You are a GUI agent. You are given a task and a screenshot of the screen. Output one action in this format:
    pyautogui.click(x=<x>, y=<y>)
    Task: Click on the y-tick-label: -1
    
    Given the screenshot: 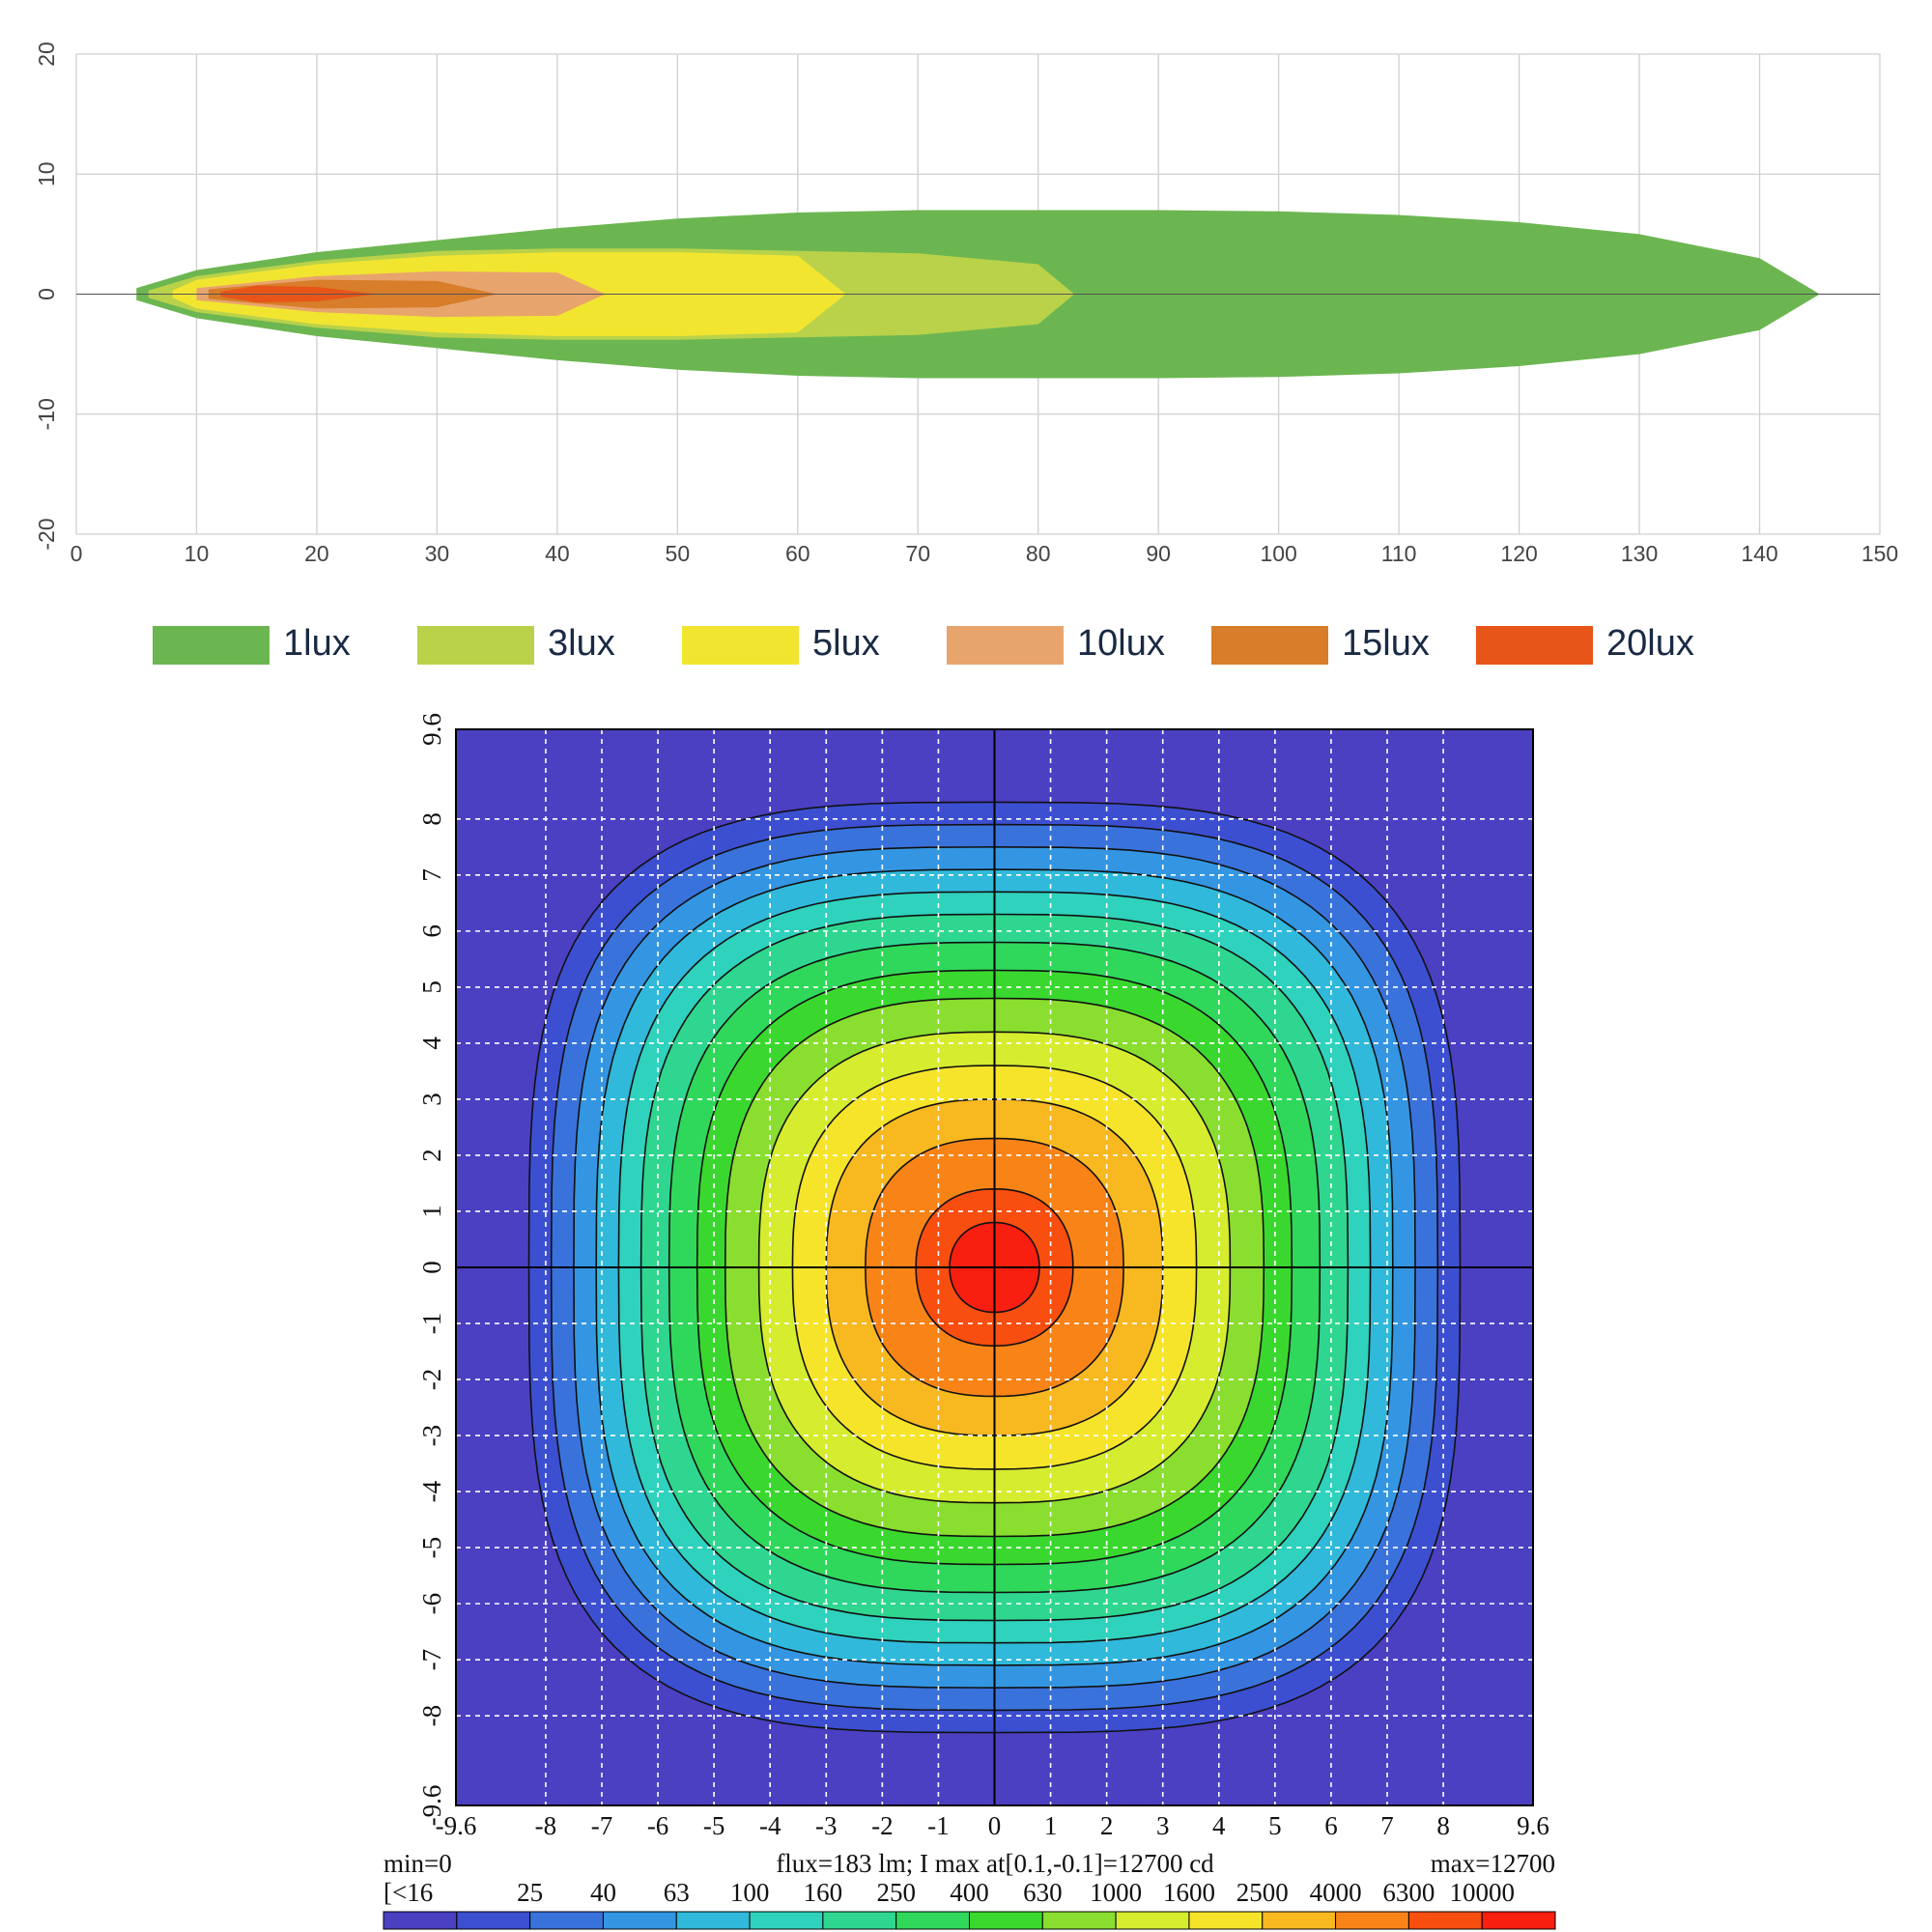 What is the action you would take?
    pyautogui.click(x=431, y=1324)
    